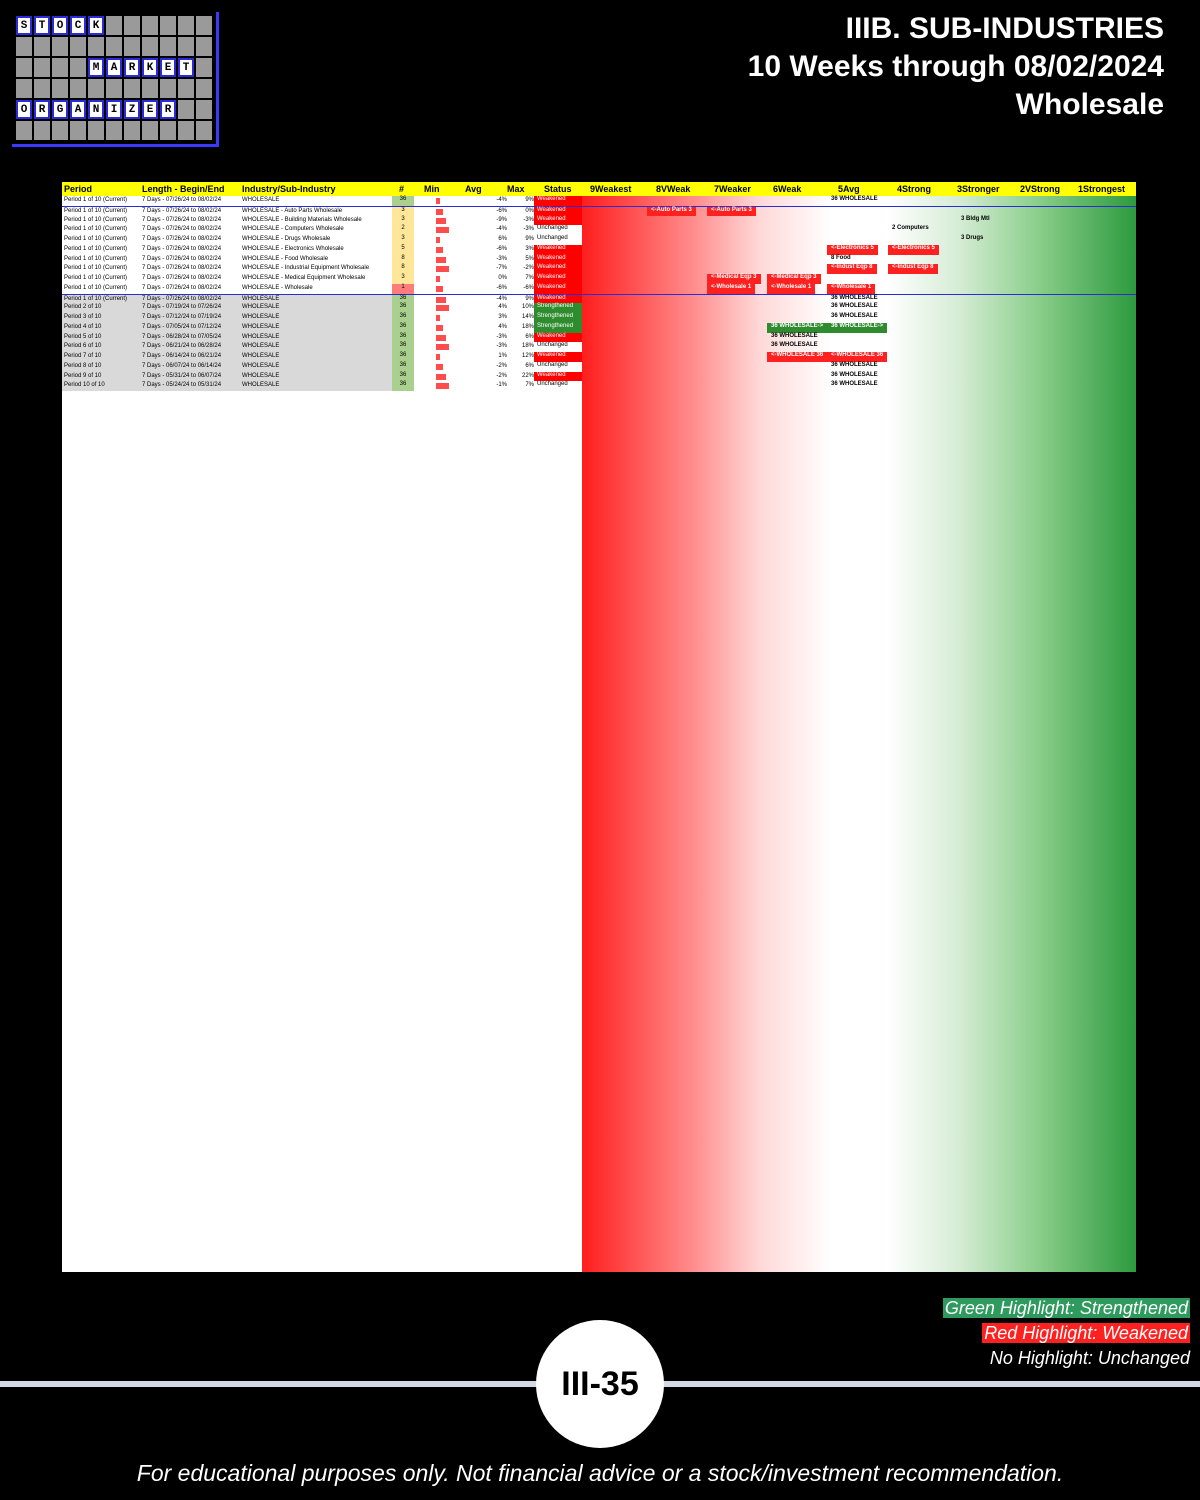 The height and width of the screenshot is (1500, 1200). Describe the element at coordinates (432, 189) in the screenshot. I see `column-header: Min` at that location.